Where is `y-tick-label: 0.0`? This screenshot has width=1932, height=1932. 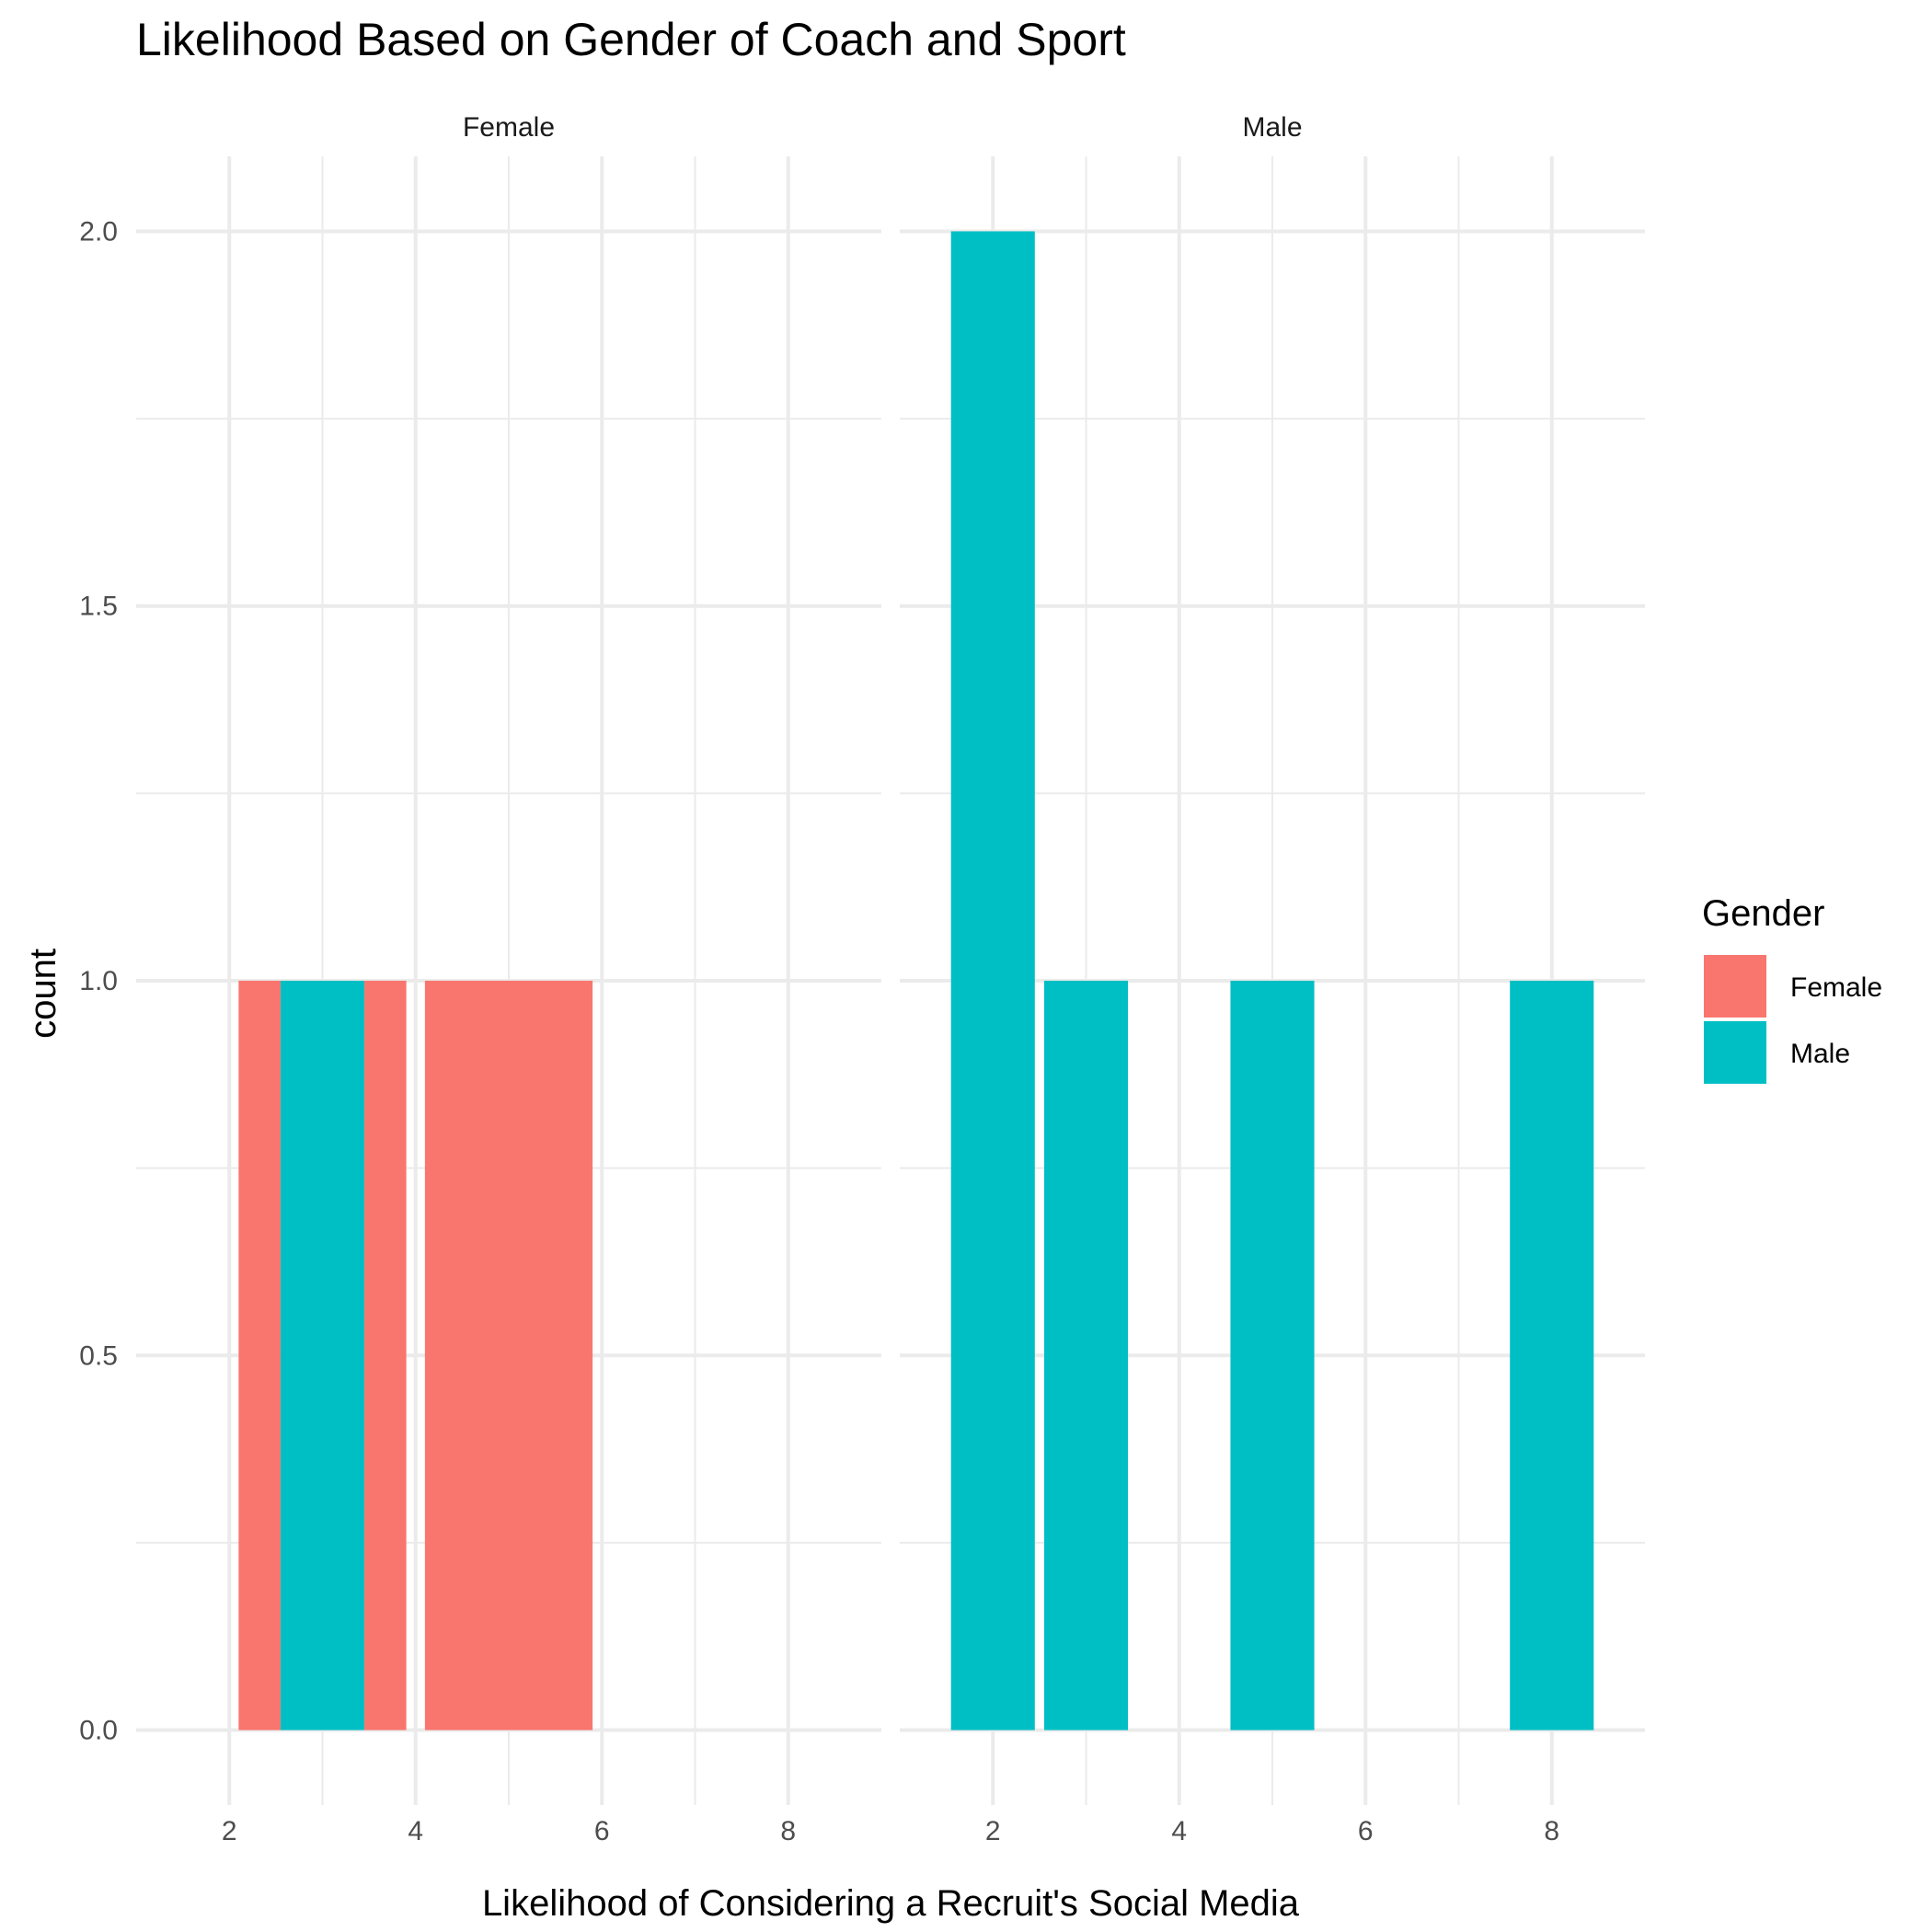
y-tick-label: 0.0 is located at coordinates (98, 1731).